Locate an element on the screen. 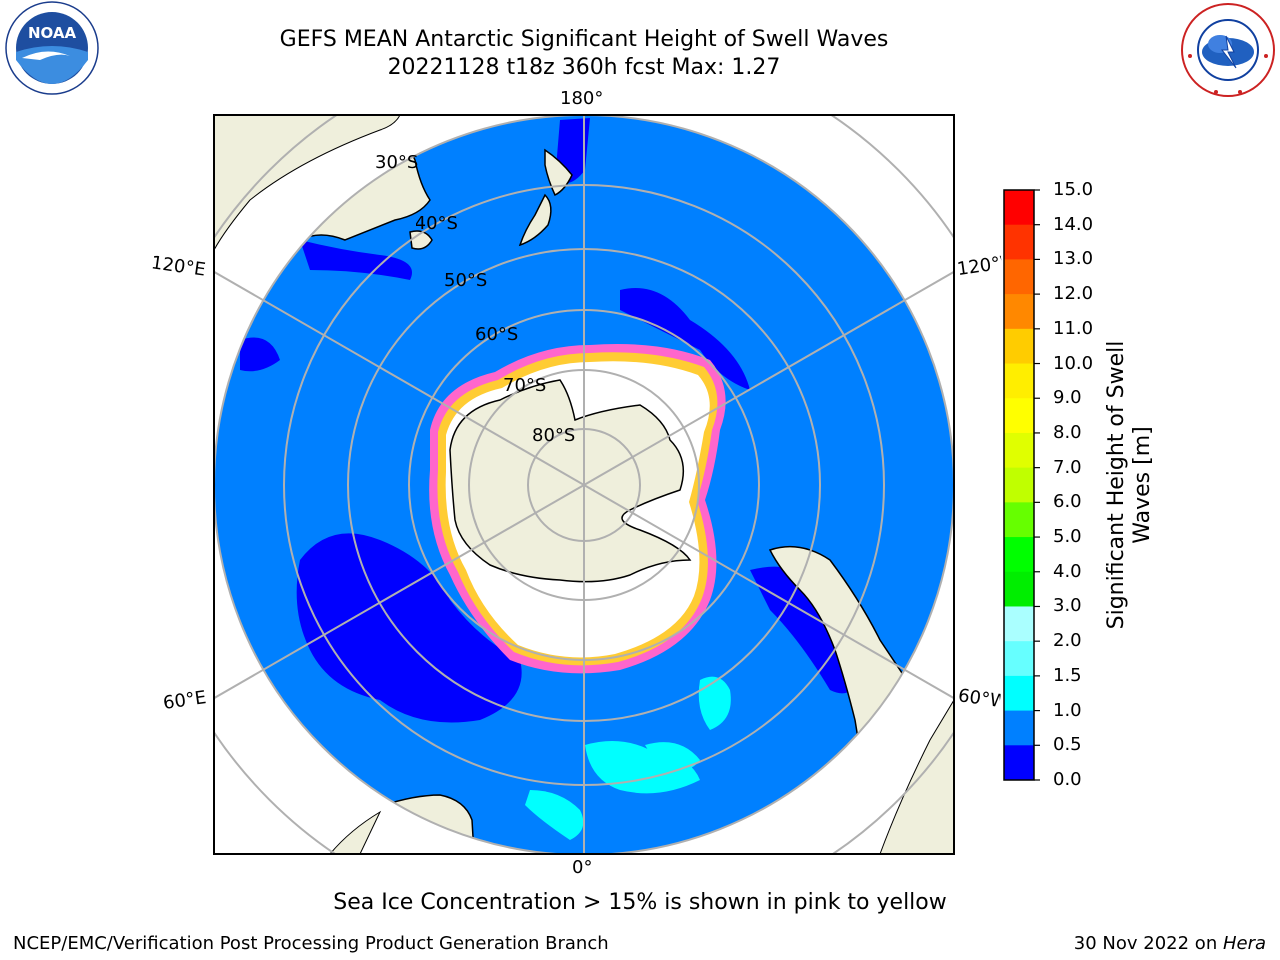 This screenshot has height=960, width=1280. footer-machine: Hera is located at coordinates (1244, 943).